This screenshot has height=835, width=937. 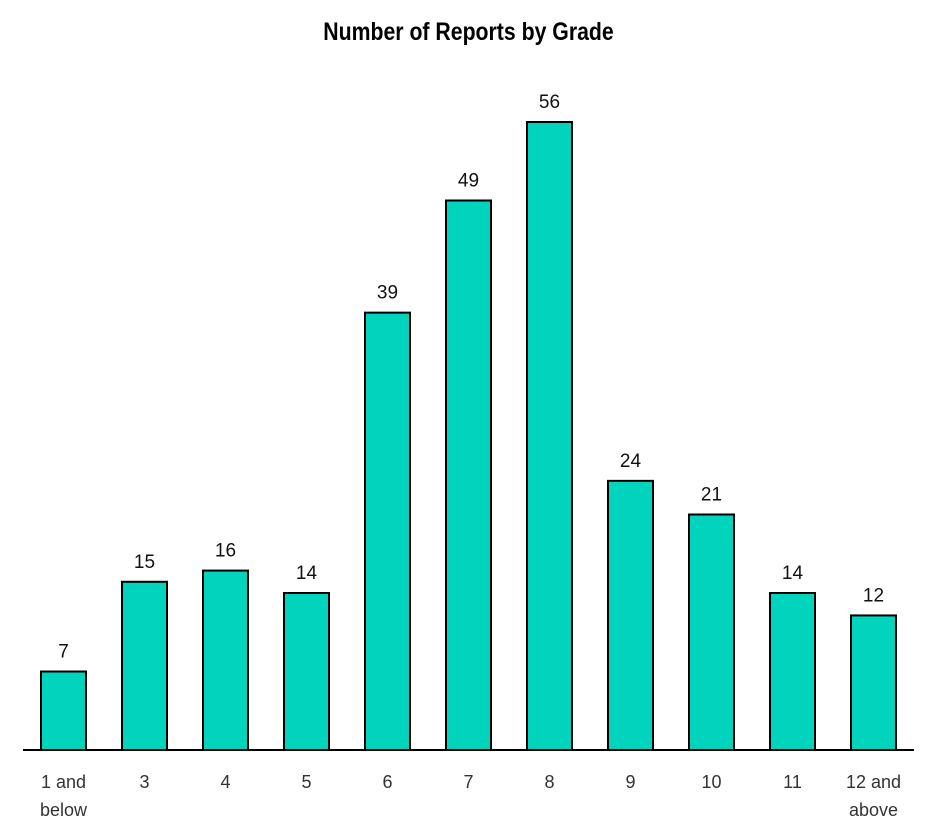 I want to click on x-tick-label-5: 7, so click(x=468, y=782).